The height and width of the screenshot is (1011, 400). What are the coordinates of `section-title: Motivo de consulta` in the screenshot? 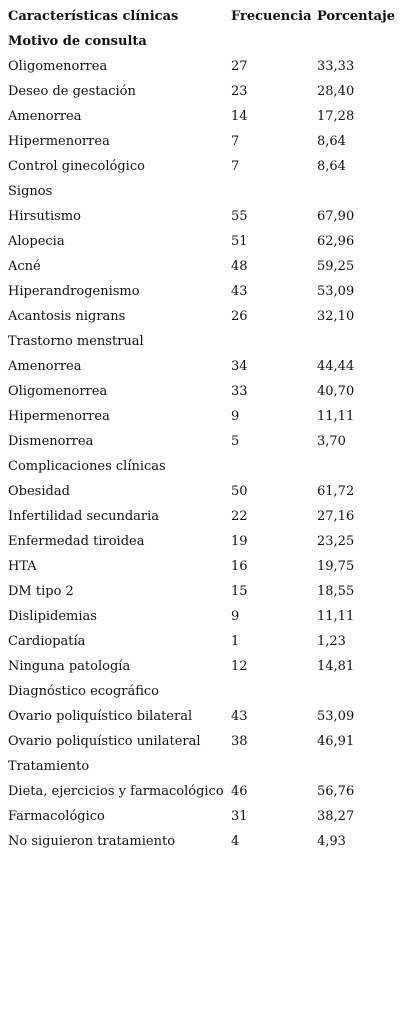 It's located at (77, 41).